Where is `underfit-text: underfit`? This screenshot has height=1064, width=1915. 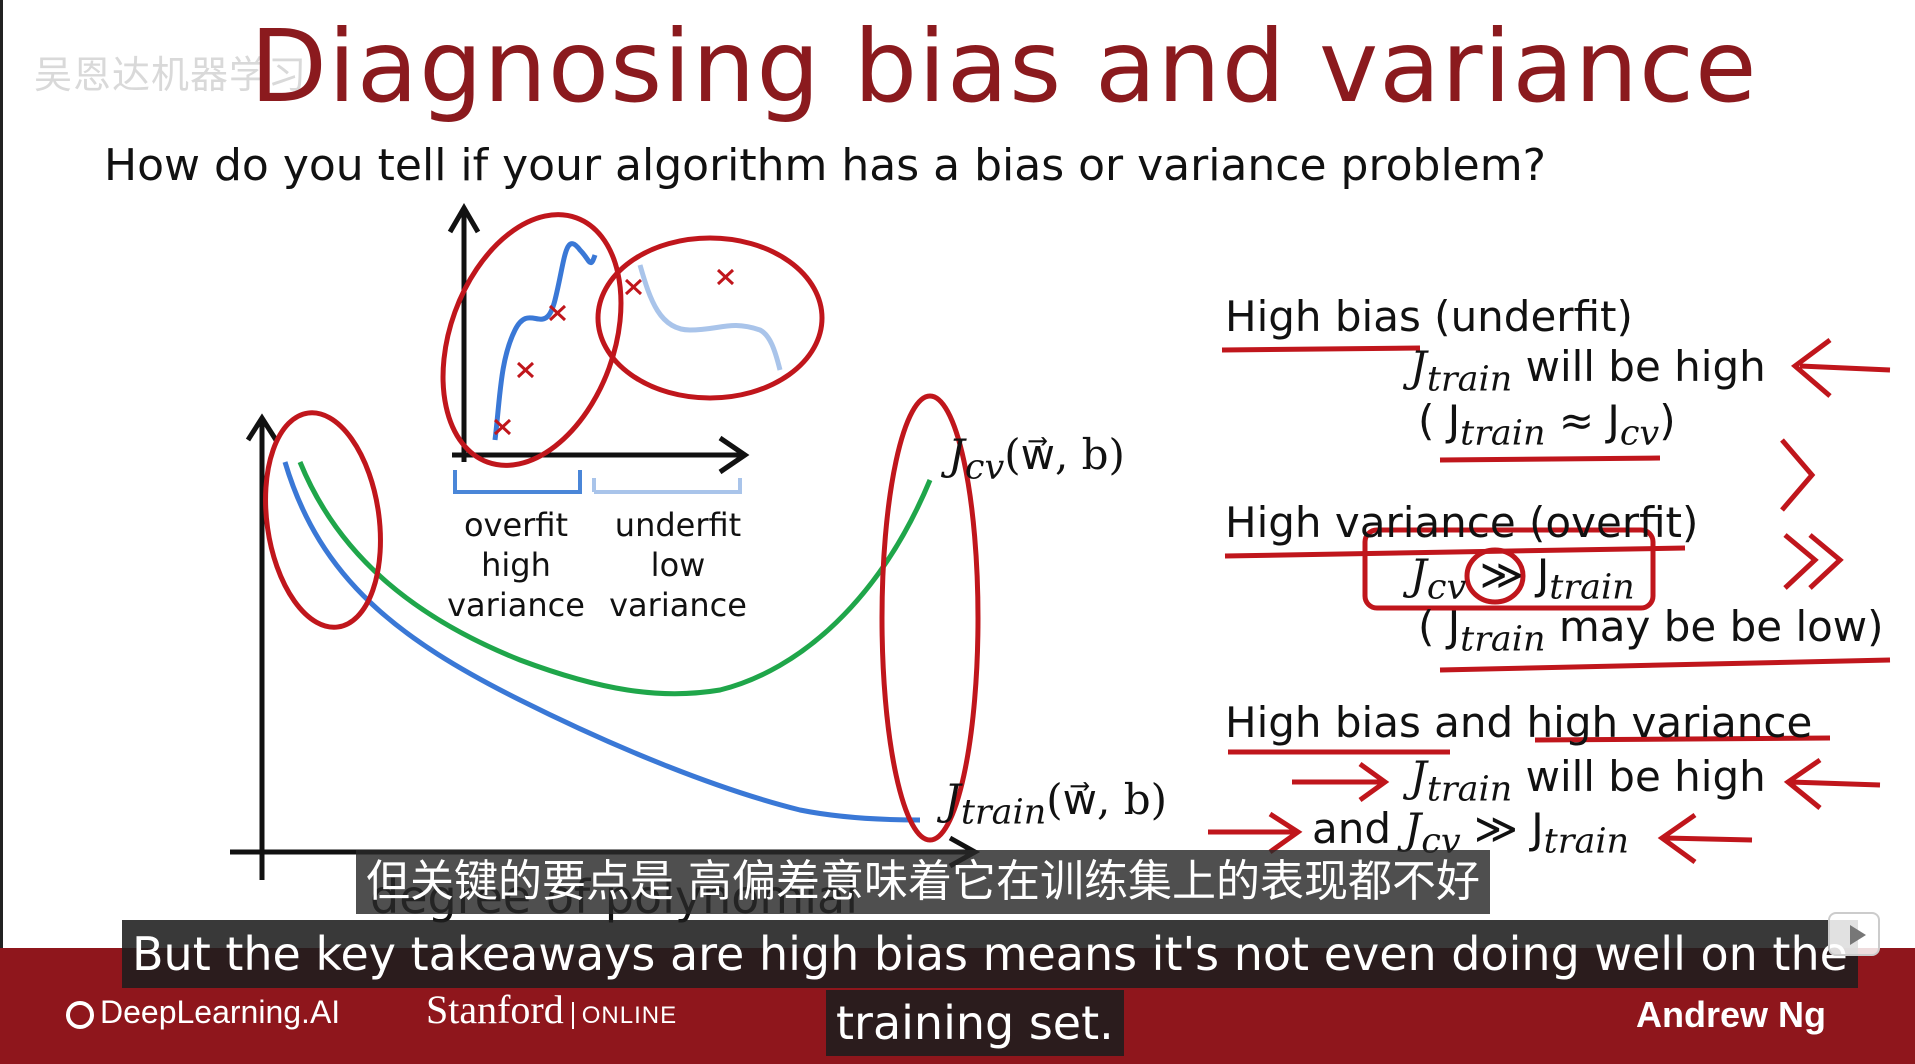
underfit-text: underfit is located at coordinates (678, 525).